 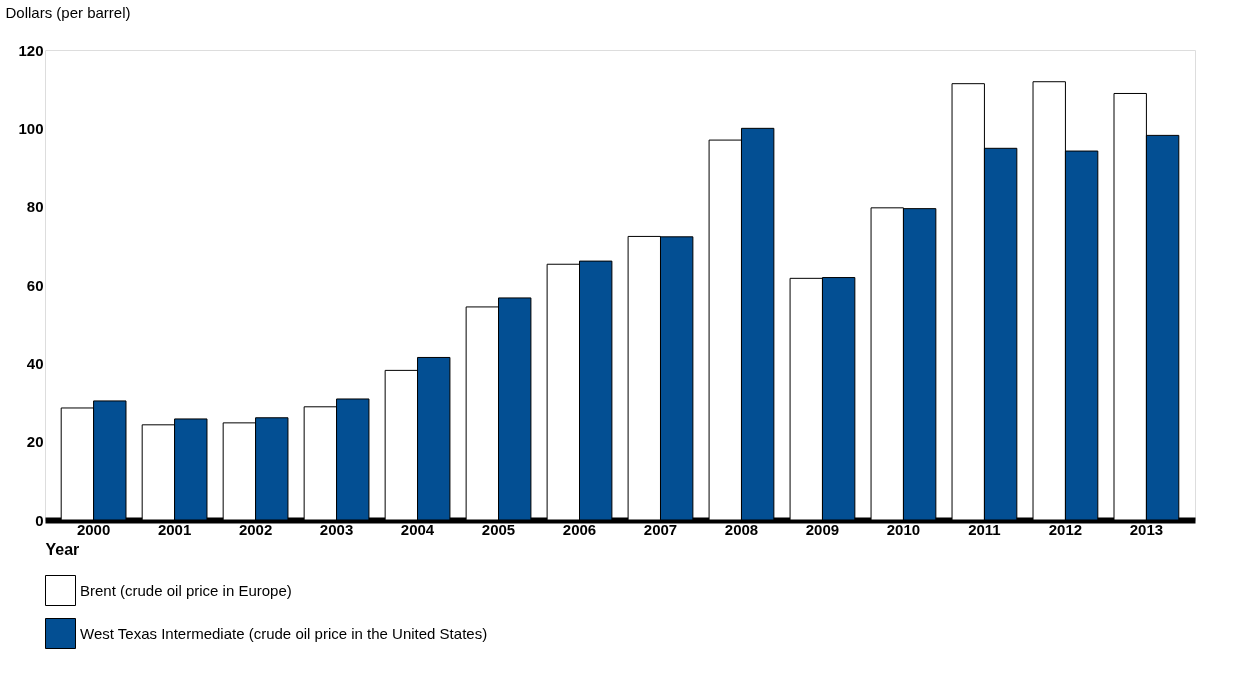 I want to click on legend-label: Brent (crude oil price in Europe), so click(x=186, y=590).